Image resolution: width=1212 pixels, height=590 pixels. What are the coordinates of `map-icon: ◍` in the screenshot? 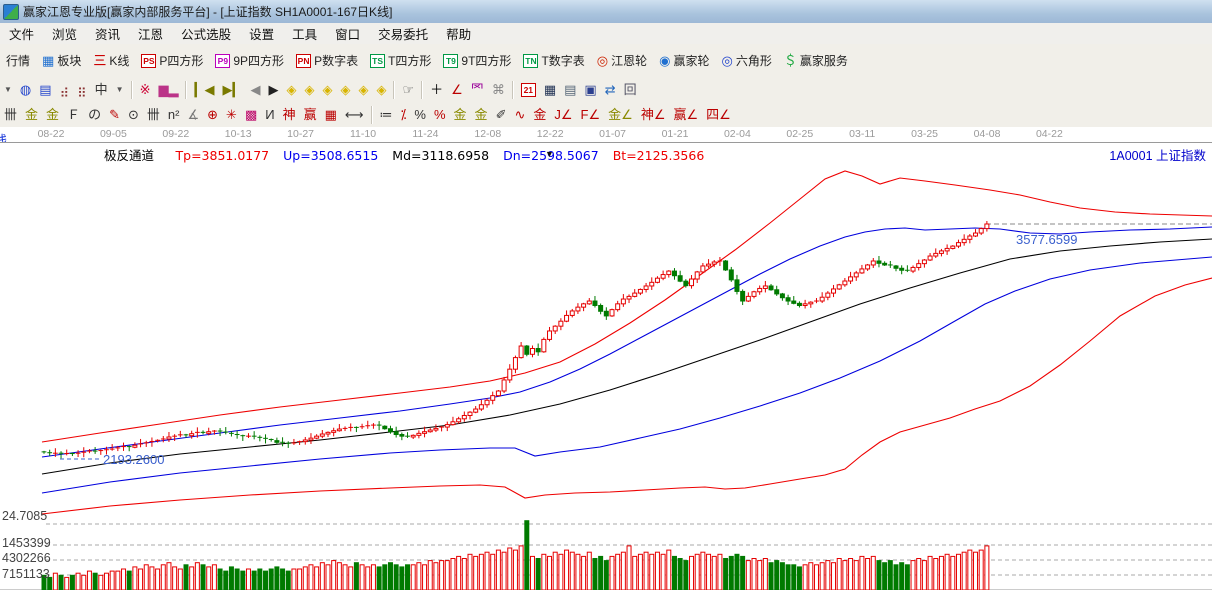 It's located at (25, 89).